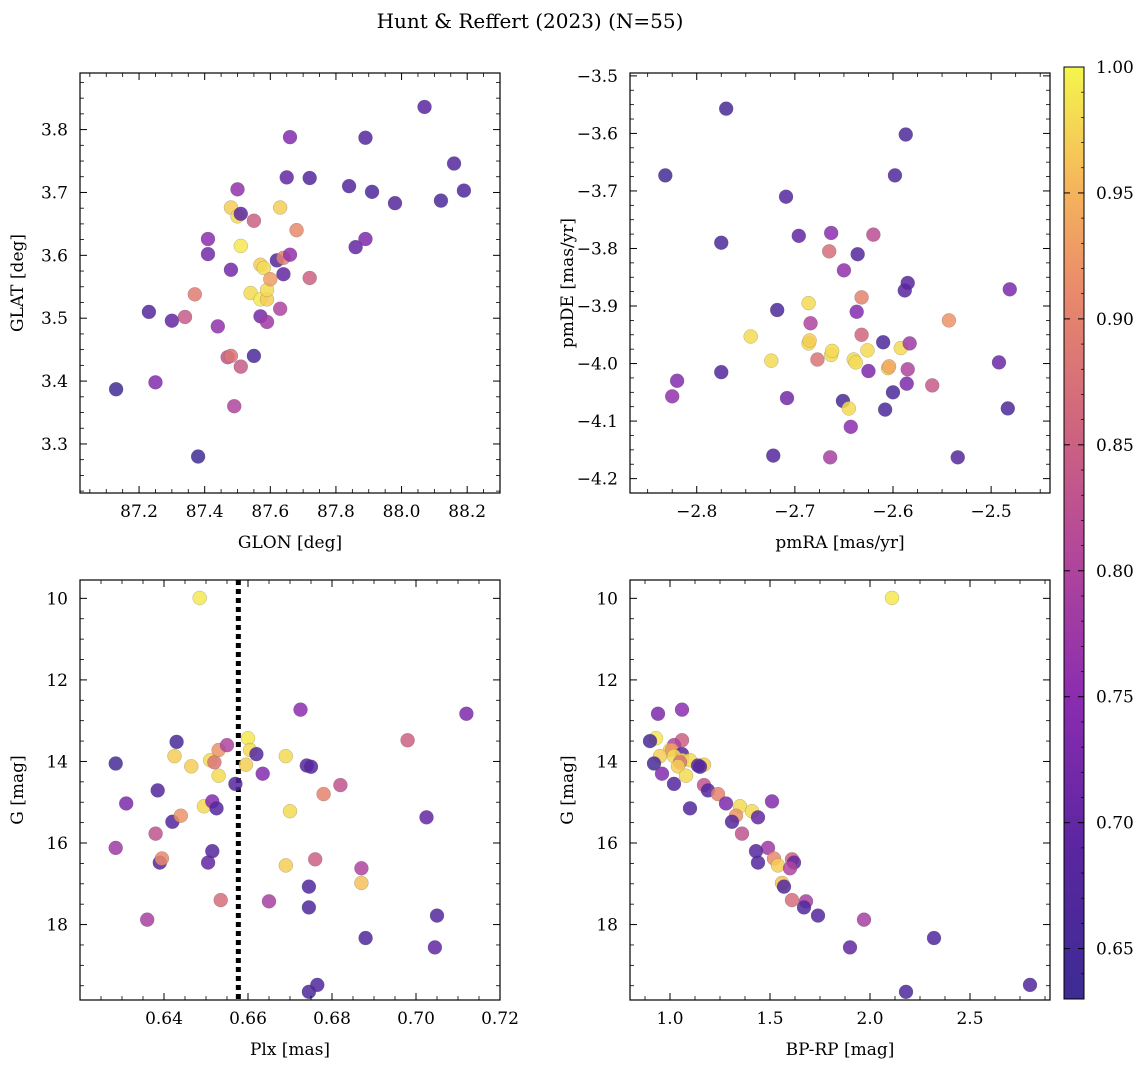 The image size is (1148, 1067). Describe the element at coordinates (597, 192) in the screenshot. I see `y-tick-label: −3.7` at that location.